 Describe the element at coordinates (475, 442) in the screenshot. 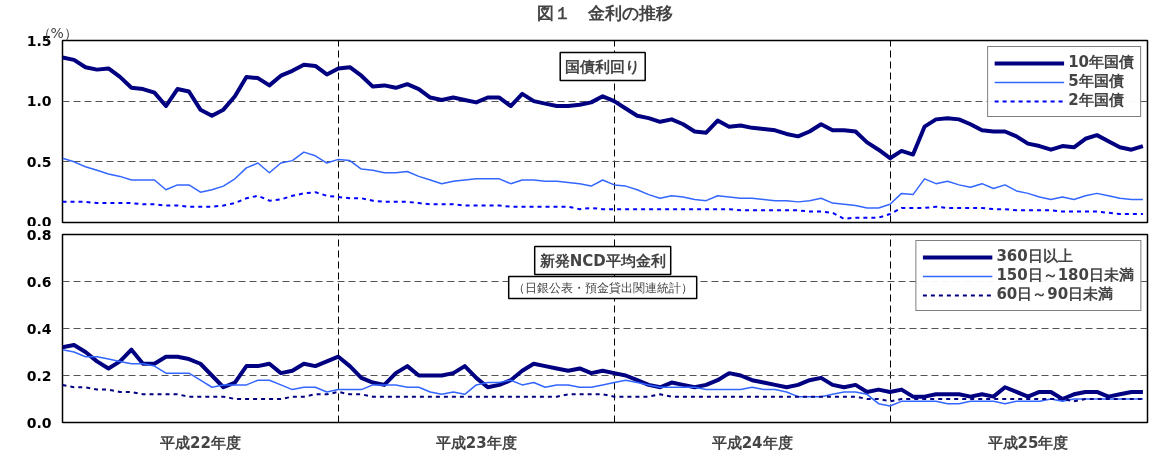

I see `x-tick-label: 平成23年度` at that location.